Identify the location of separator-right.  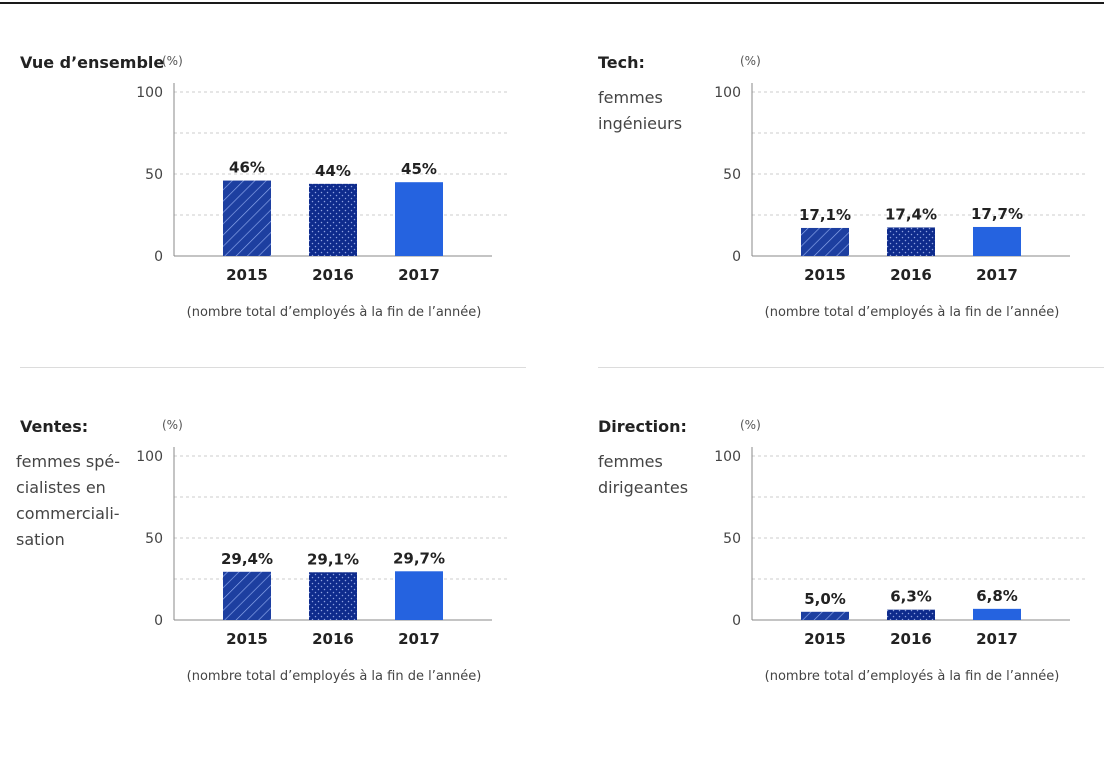
(851, 367).